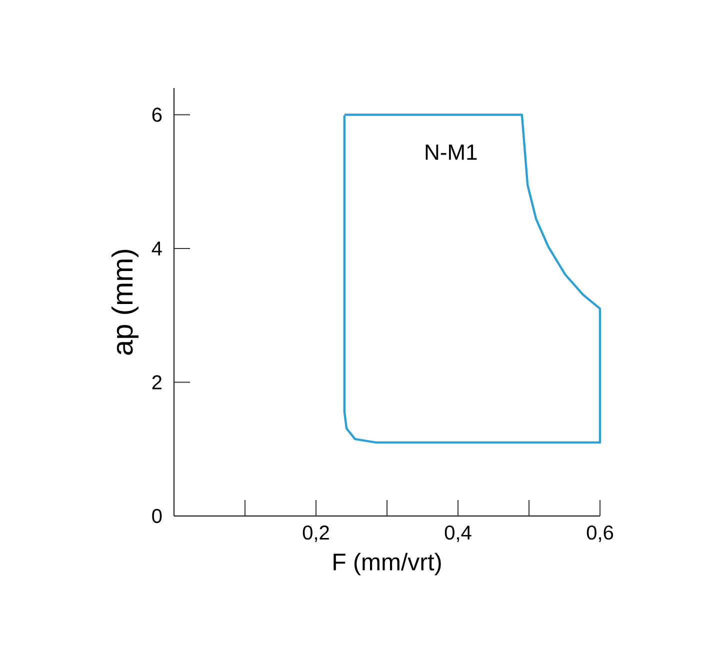 Image resolution: width=712 pixels, height=663 pixels. I want to click on y-tick-label: 0, so click(157, 516).